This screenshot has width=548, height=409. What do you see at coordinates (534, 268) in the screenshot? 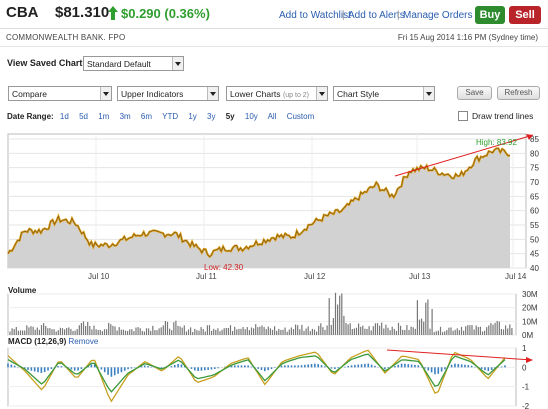
I see `price-y-tick-label: 40` at bounding box center [534, 268].